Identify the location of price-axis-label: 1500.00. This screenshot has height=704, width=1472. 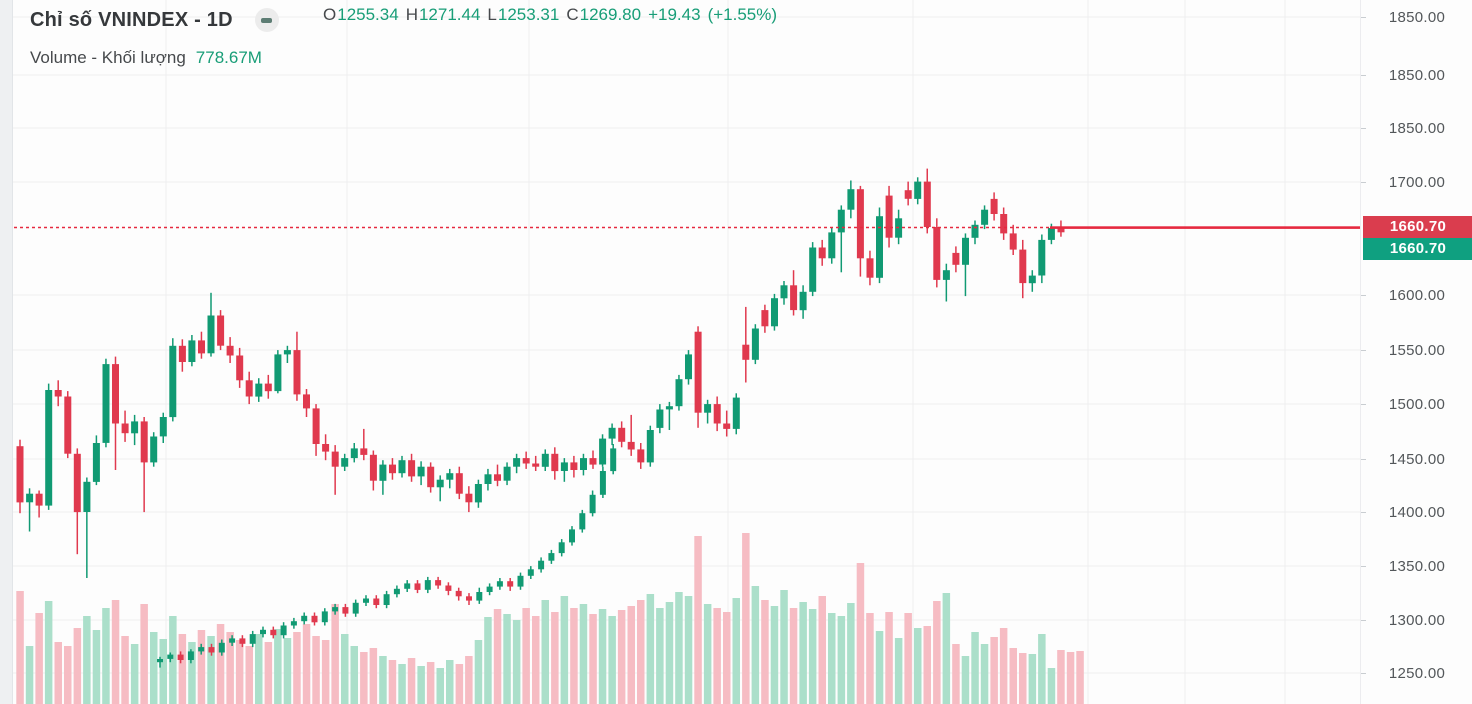
(1417, 404).